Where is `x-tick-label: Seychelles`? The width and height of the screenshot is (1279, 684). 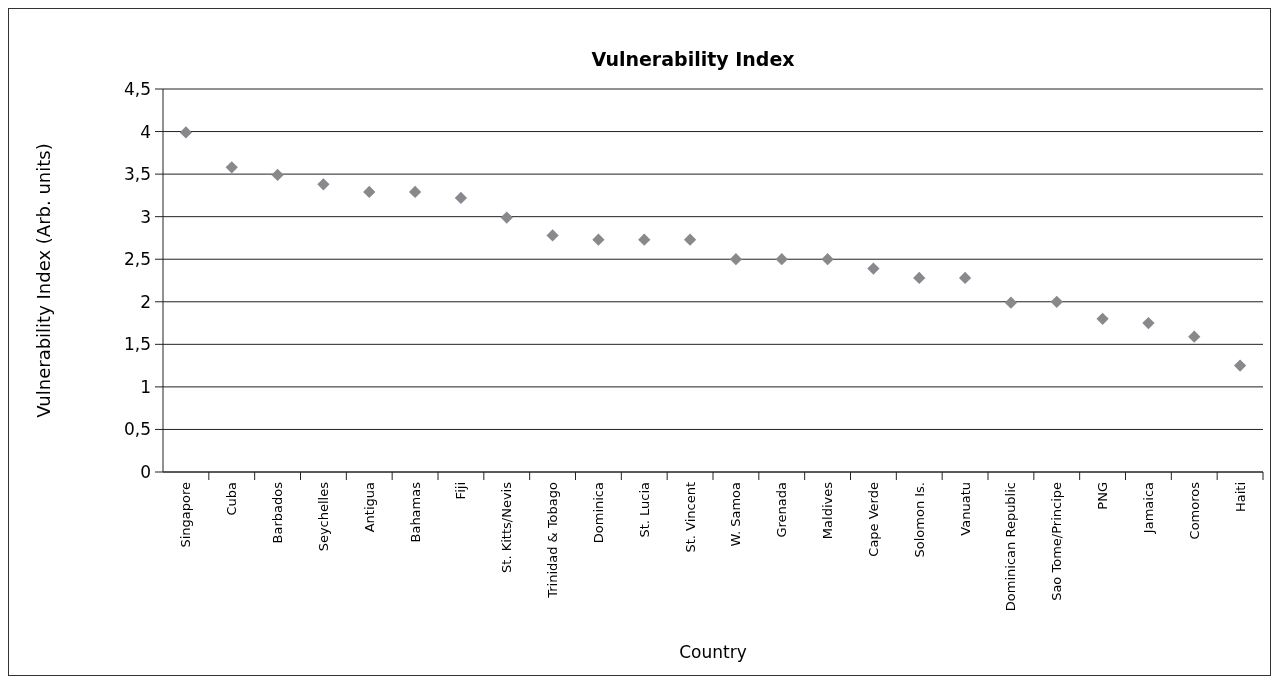
x-tick-label: Seychelles is located at coordinates (323, 516).